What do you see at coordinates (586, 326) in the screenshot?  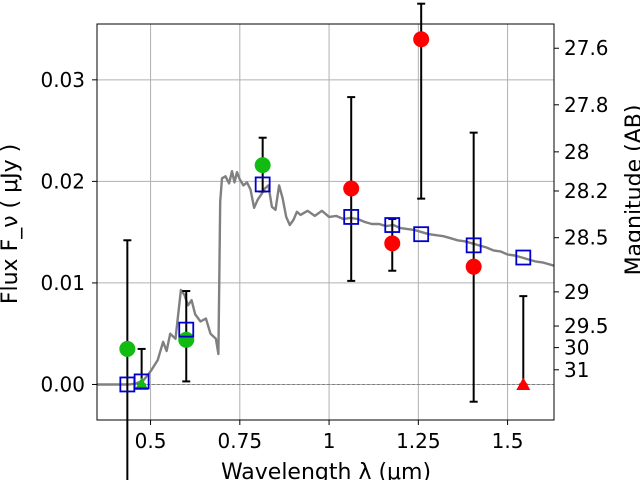 I see `y2-tick-label: 29.5` at bounding box center [586, 326].